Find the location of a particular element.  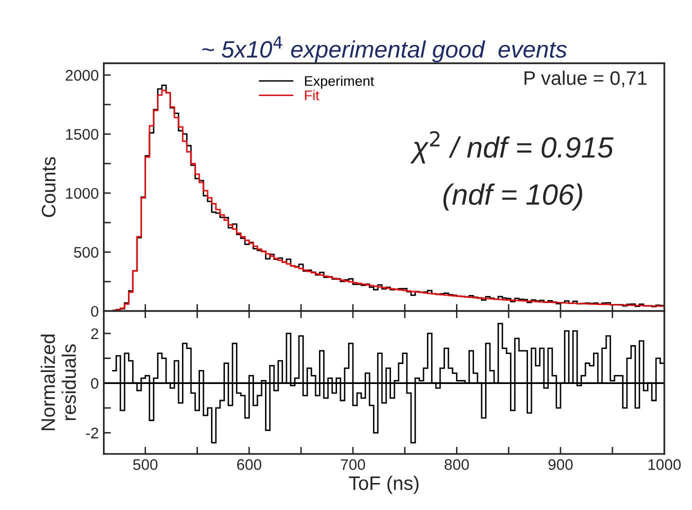

y-tick-label: -2 is located at coordinates (92, 433).